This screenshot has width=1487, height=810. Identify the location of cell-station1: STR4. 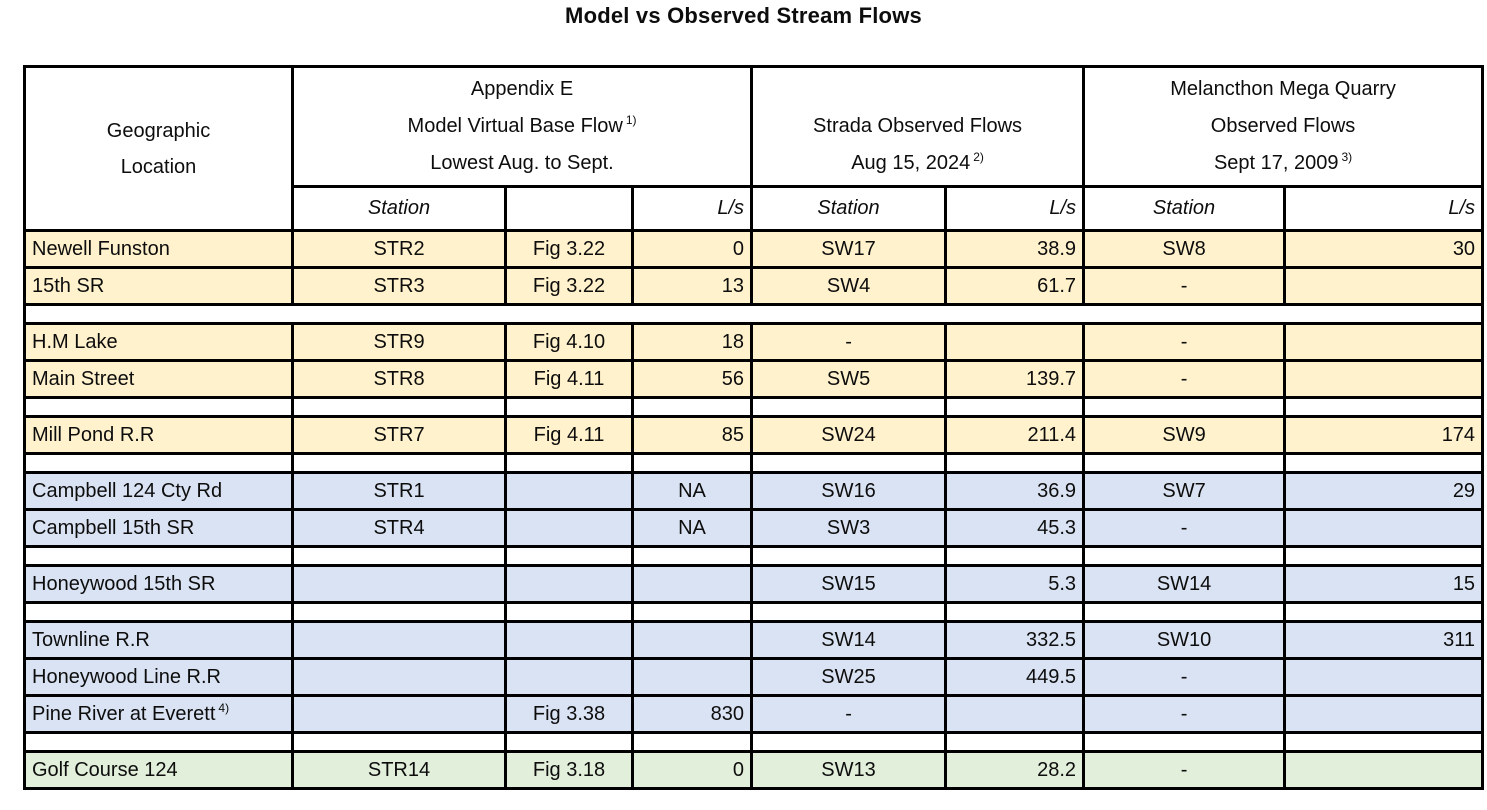
(399, 528).